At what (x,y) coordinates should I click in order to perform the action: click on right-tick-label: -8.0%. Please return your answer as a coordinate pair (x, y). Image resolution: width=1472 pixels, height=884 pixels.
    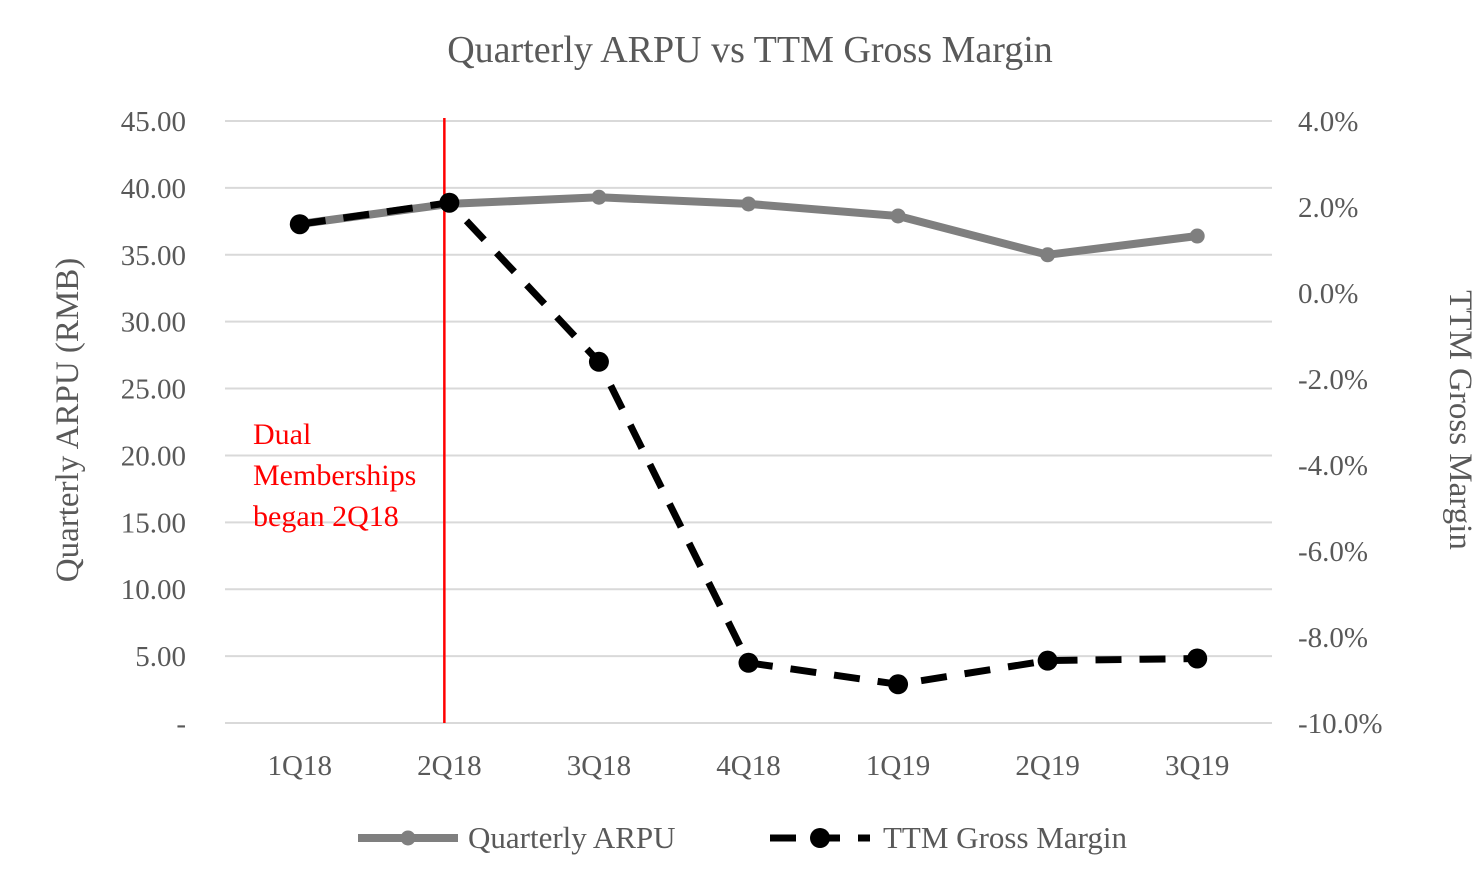
    Looking at the image, I should click on (1333, 638).